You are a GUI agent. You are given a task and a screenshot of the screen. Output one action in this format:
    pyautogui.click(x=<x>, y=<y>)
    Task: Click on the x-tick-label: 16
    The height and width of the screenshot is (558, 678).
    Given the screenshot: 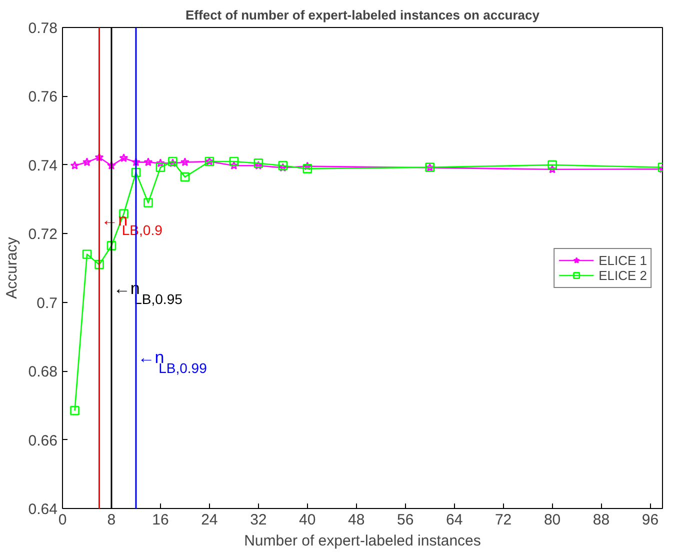 What is the action you would take?
    pyautogui.click(x=160, y=520)
    